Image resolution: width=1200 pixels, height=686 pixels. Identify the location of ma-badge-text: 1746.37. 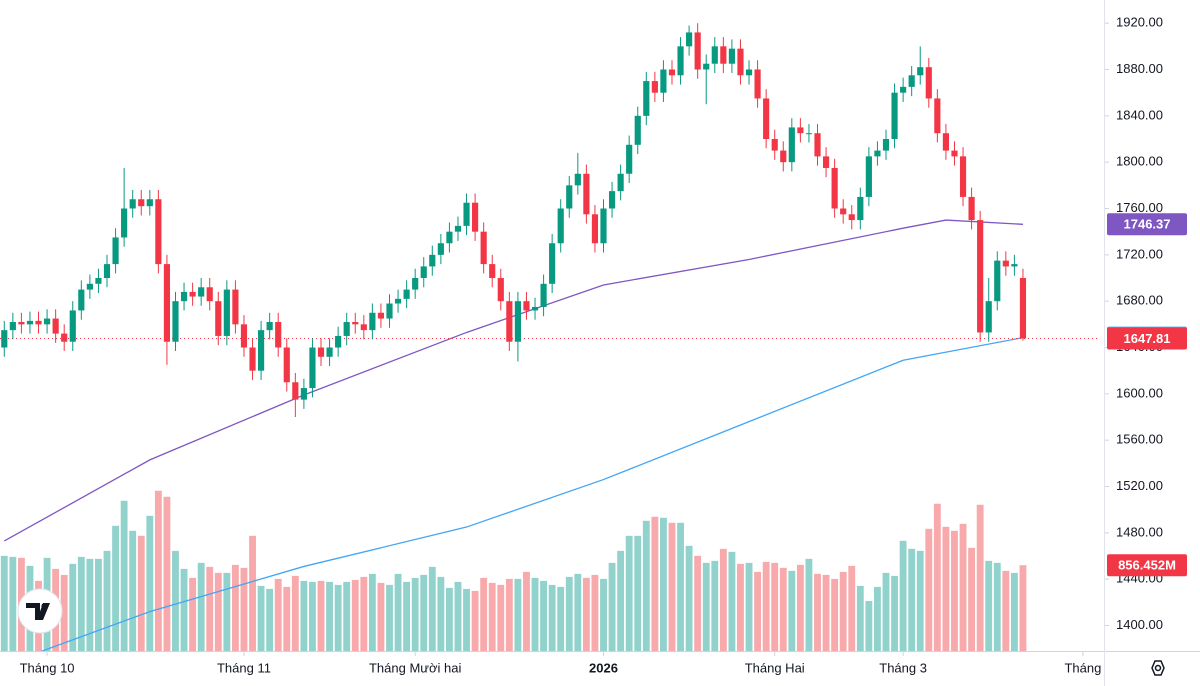
(1147, 224).